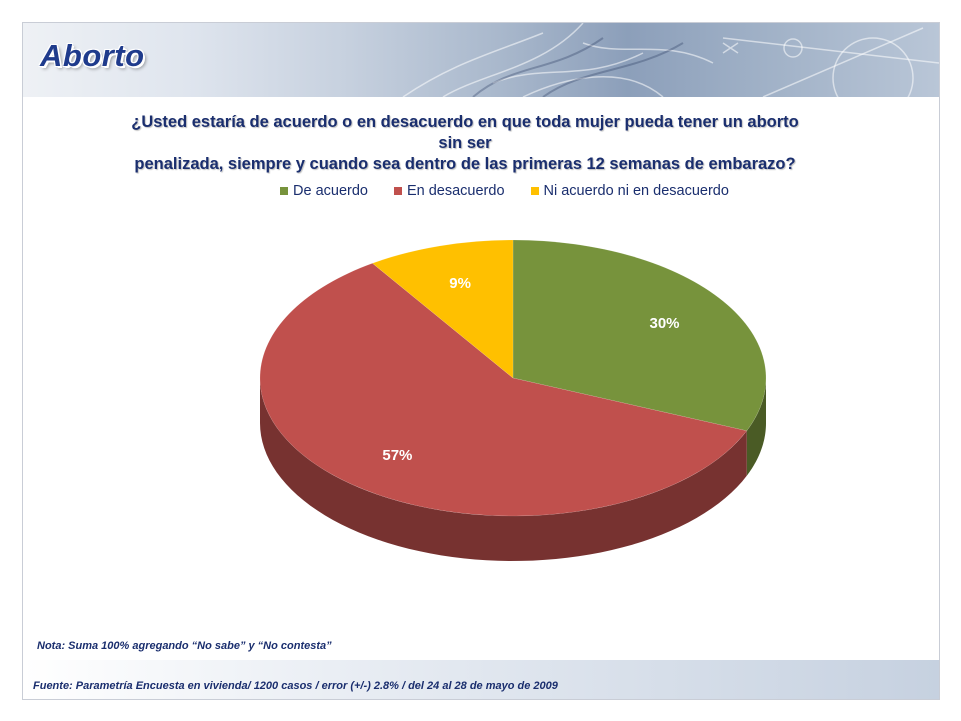 Image resolution: width=961 pixels, height=721 pixels. Describe the element at coordinates (639, 335) in the screenshot. I see `pie-slice-de-acuerdo` at that location.